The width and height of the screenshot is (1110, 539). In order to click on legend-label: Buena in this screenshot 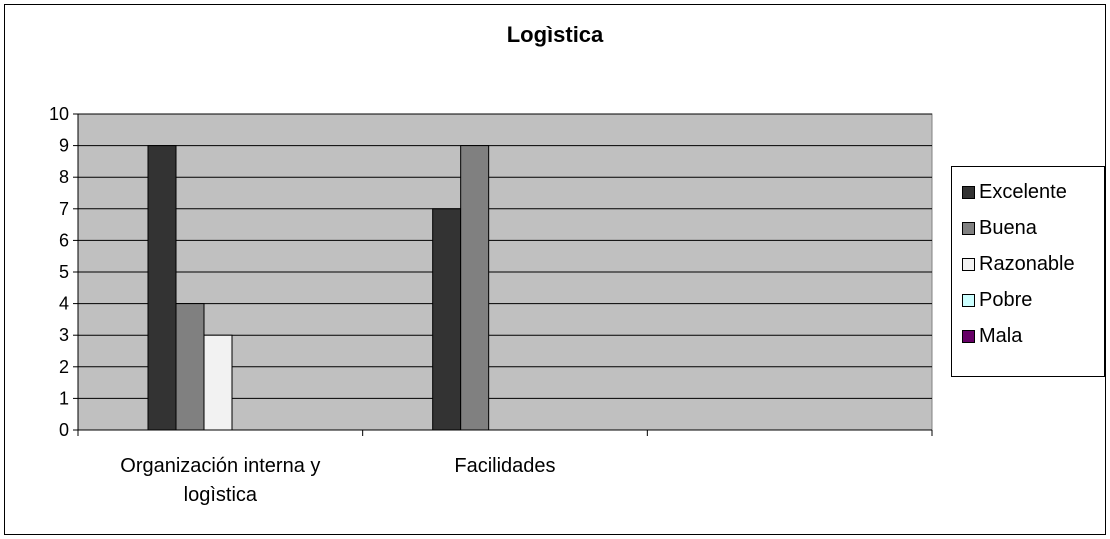, I will do `click(1008, 227)`.